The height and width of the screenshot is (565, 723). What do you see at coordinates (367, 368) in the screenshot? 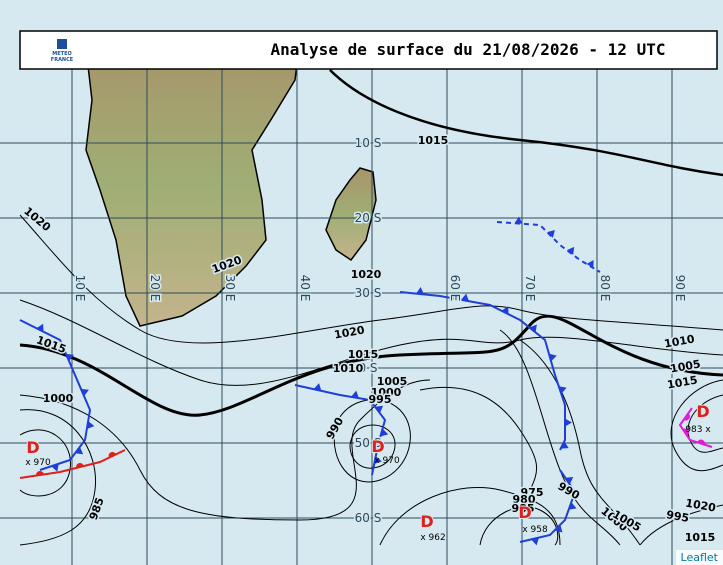
I see `lat-label: 0 S` at bounding box center [367, 368].